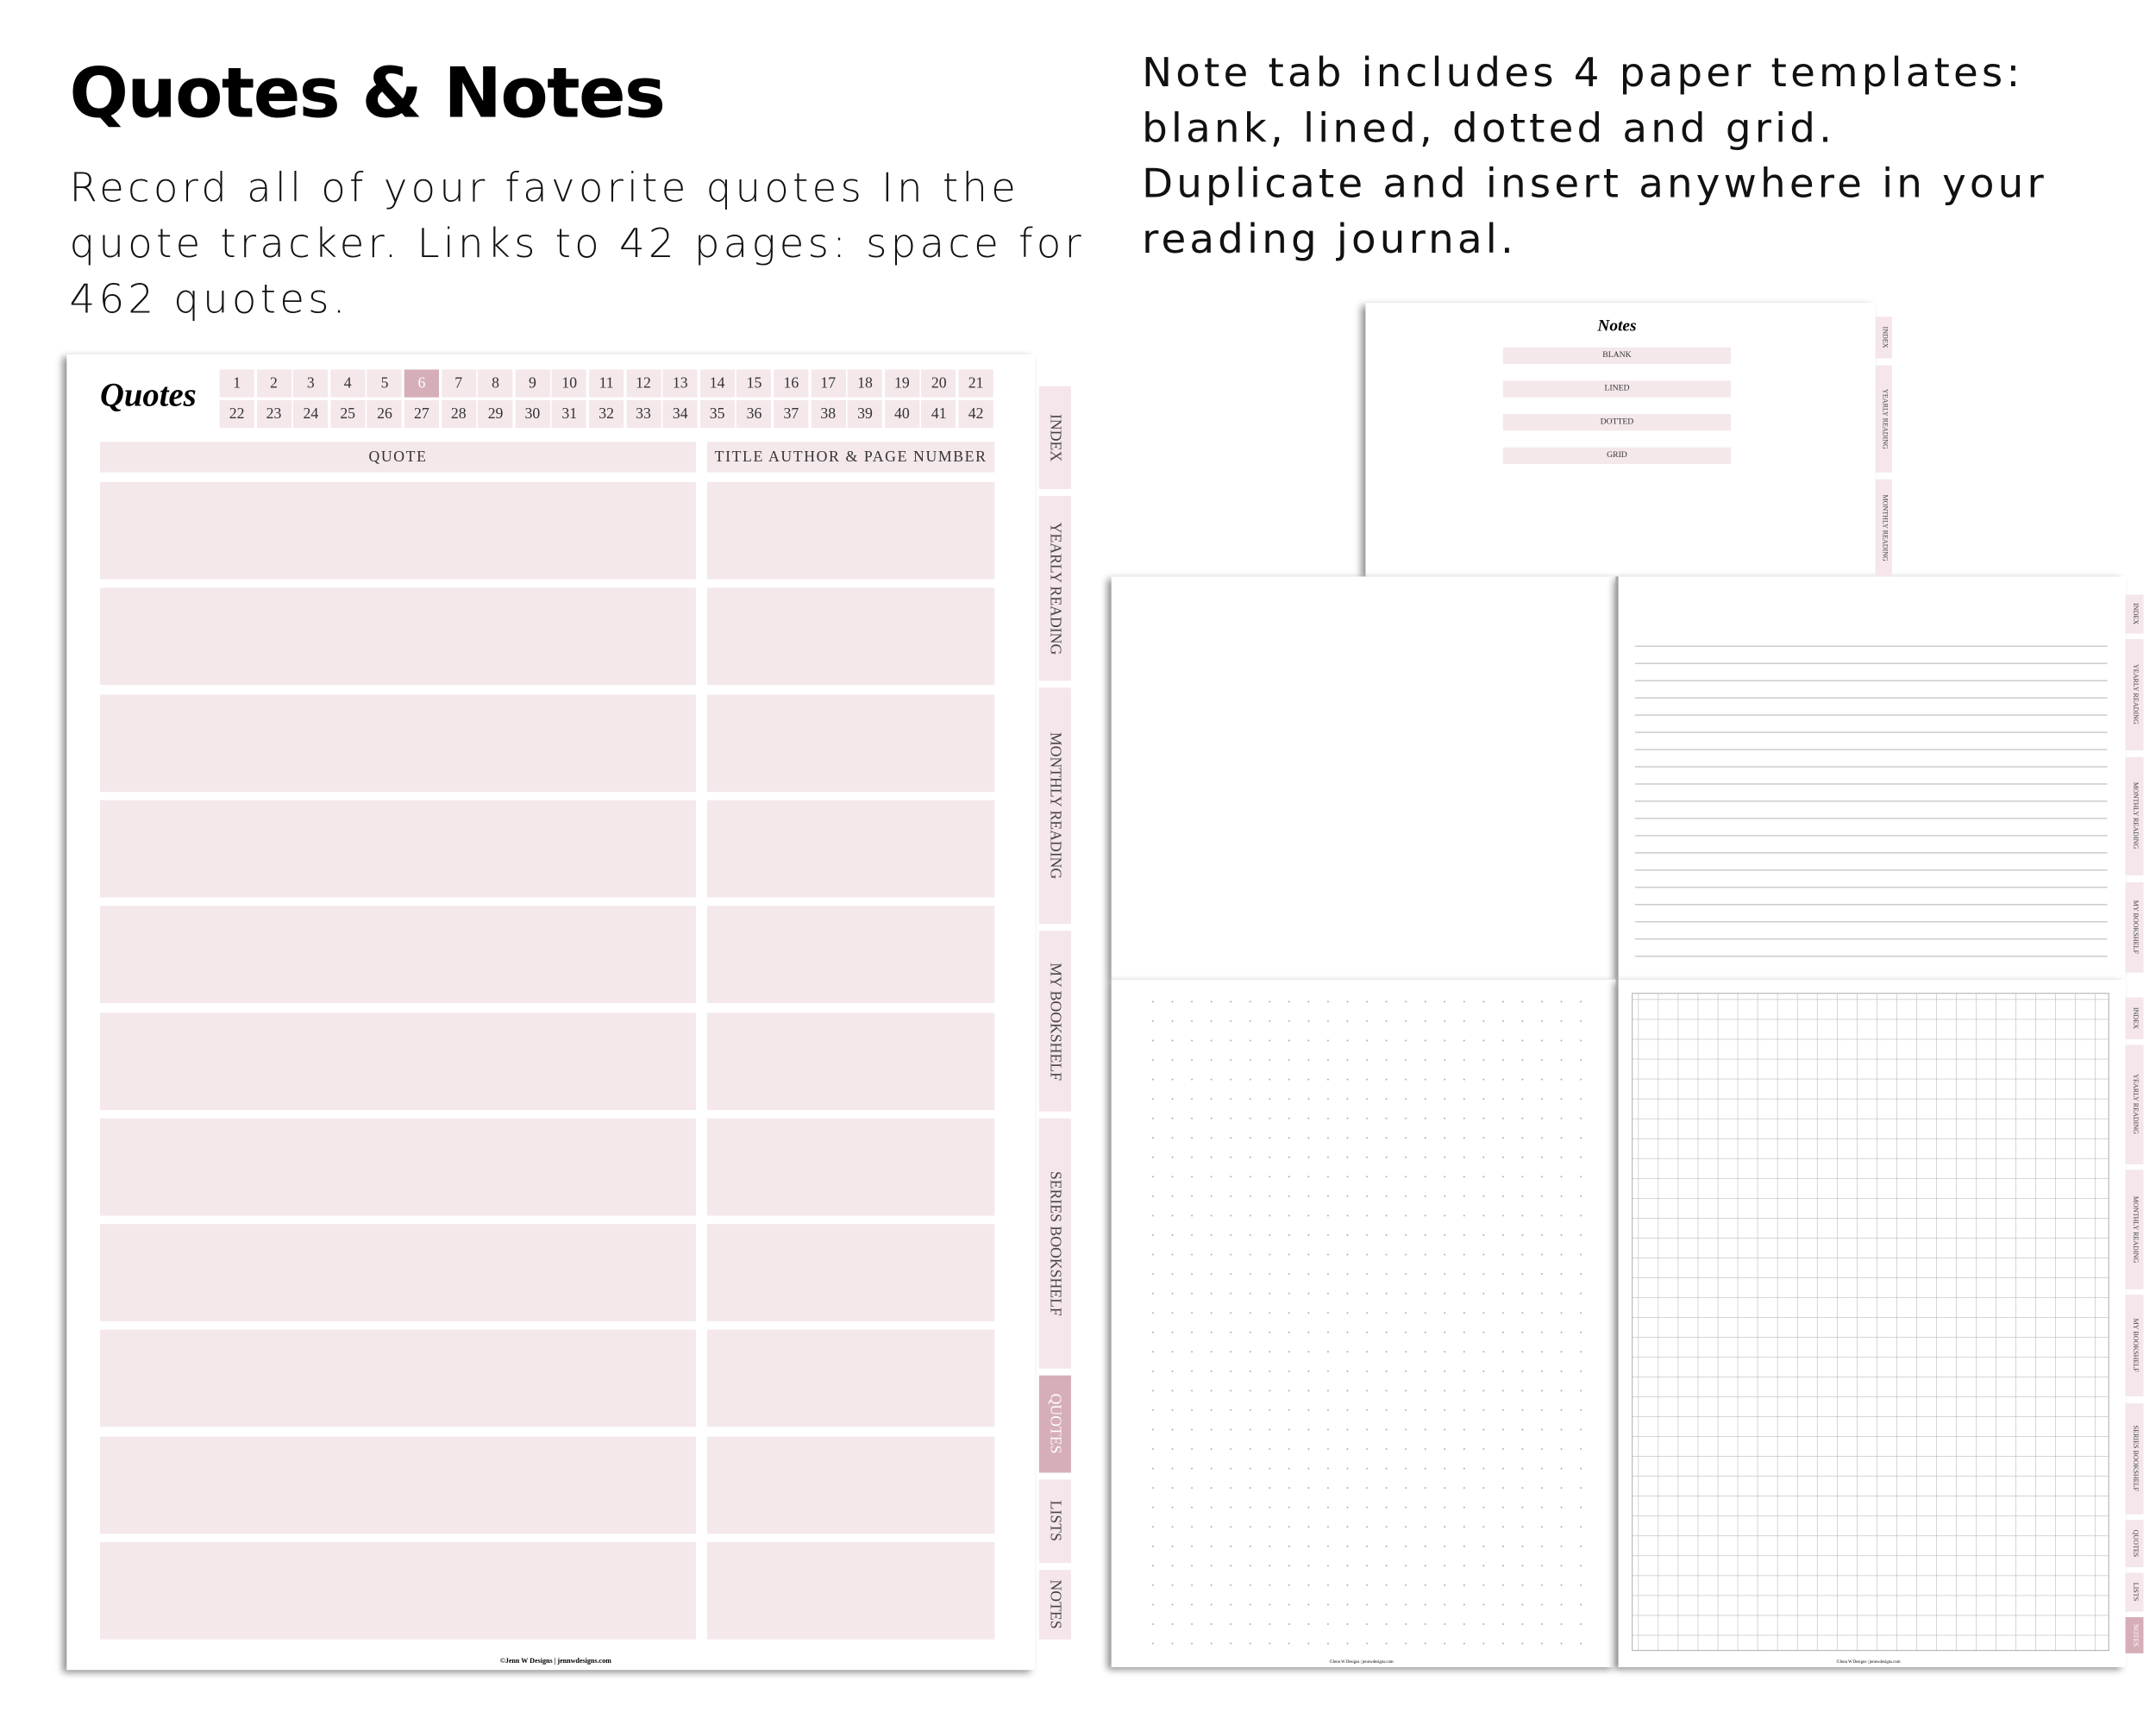 The image size is (2156, 1725). Describe the element at coordinates (1617, 423) in the screenshot. I see `template-link: DOTTED` at that location.